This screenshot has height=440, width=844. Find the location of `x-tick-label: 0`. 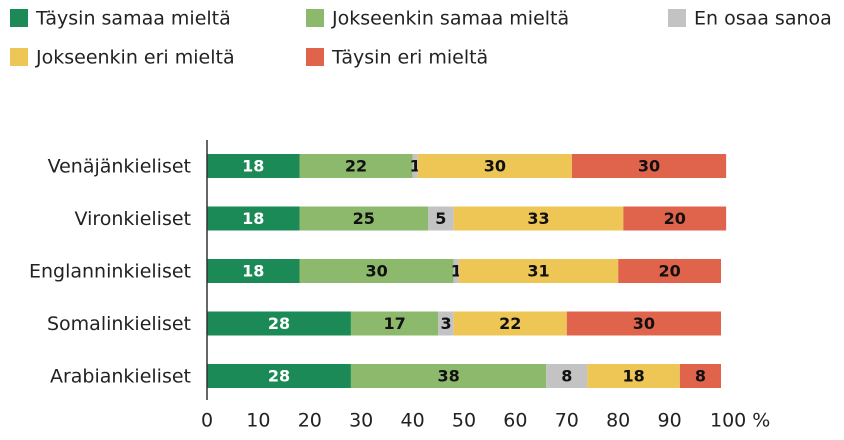

x-tick-label: 0 is located at coordinates (207, 421).